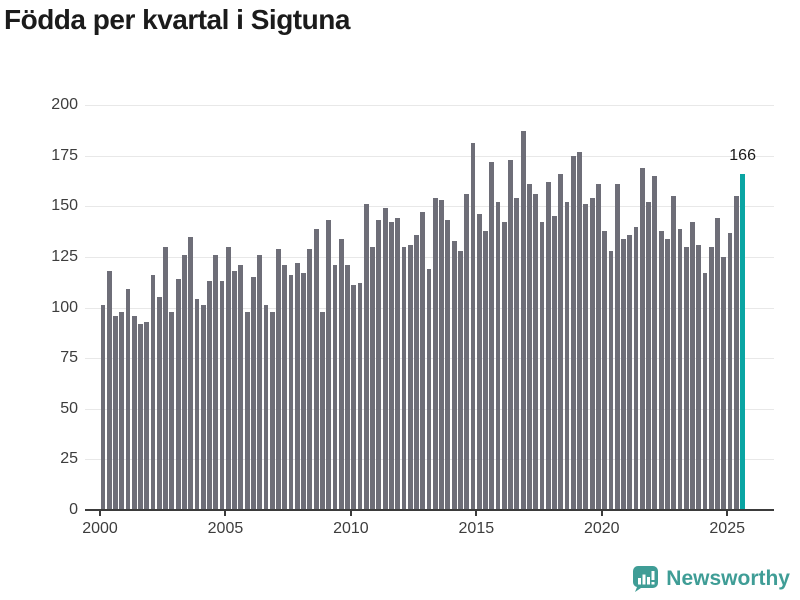  What do you see at coordinates (727, 528) in the screenshot?
I see `x-axis-tick-label: 2025` at bounding box center [727, 528].